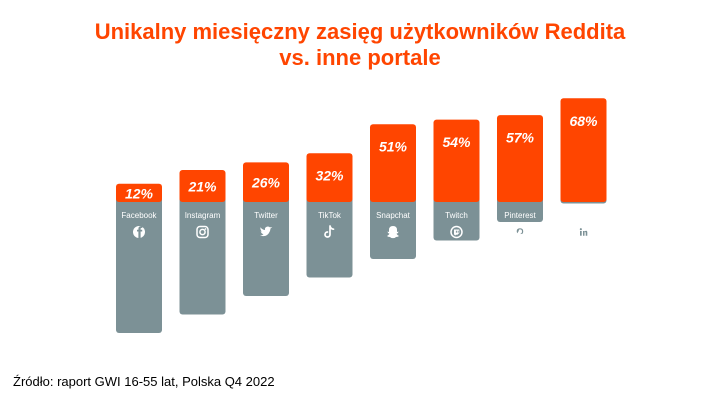 The image size is (720, 405). I want to click on data-label-tiktok: 32%, so click(329, 176).